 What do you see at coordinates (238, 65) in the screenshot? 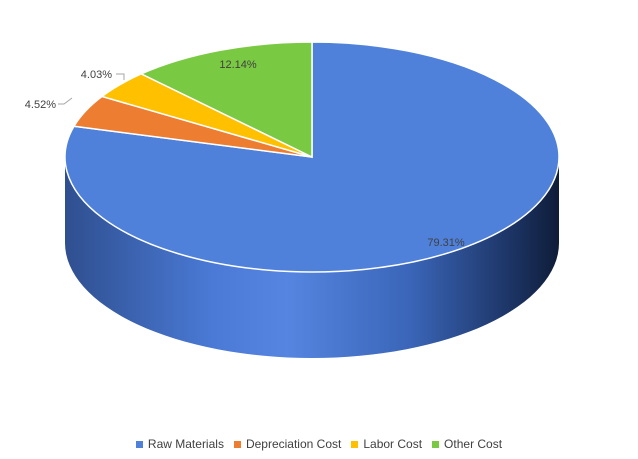
I see `data-label-other-cost: 12.14%` at bounding box center [238, 65].